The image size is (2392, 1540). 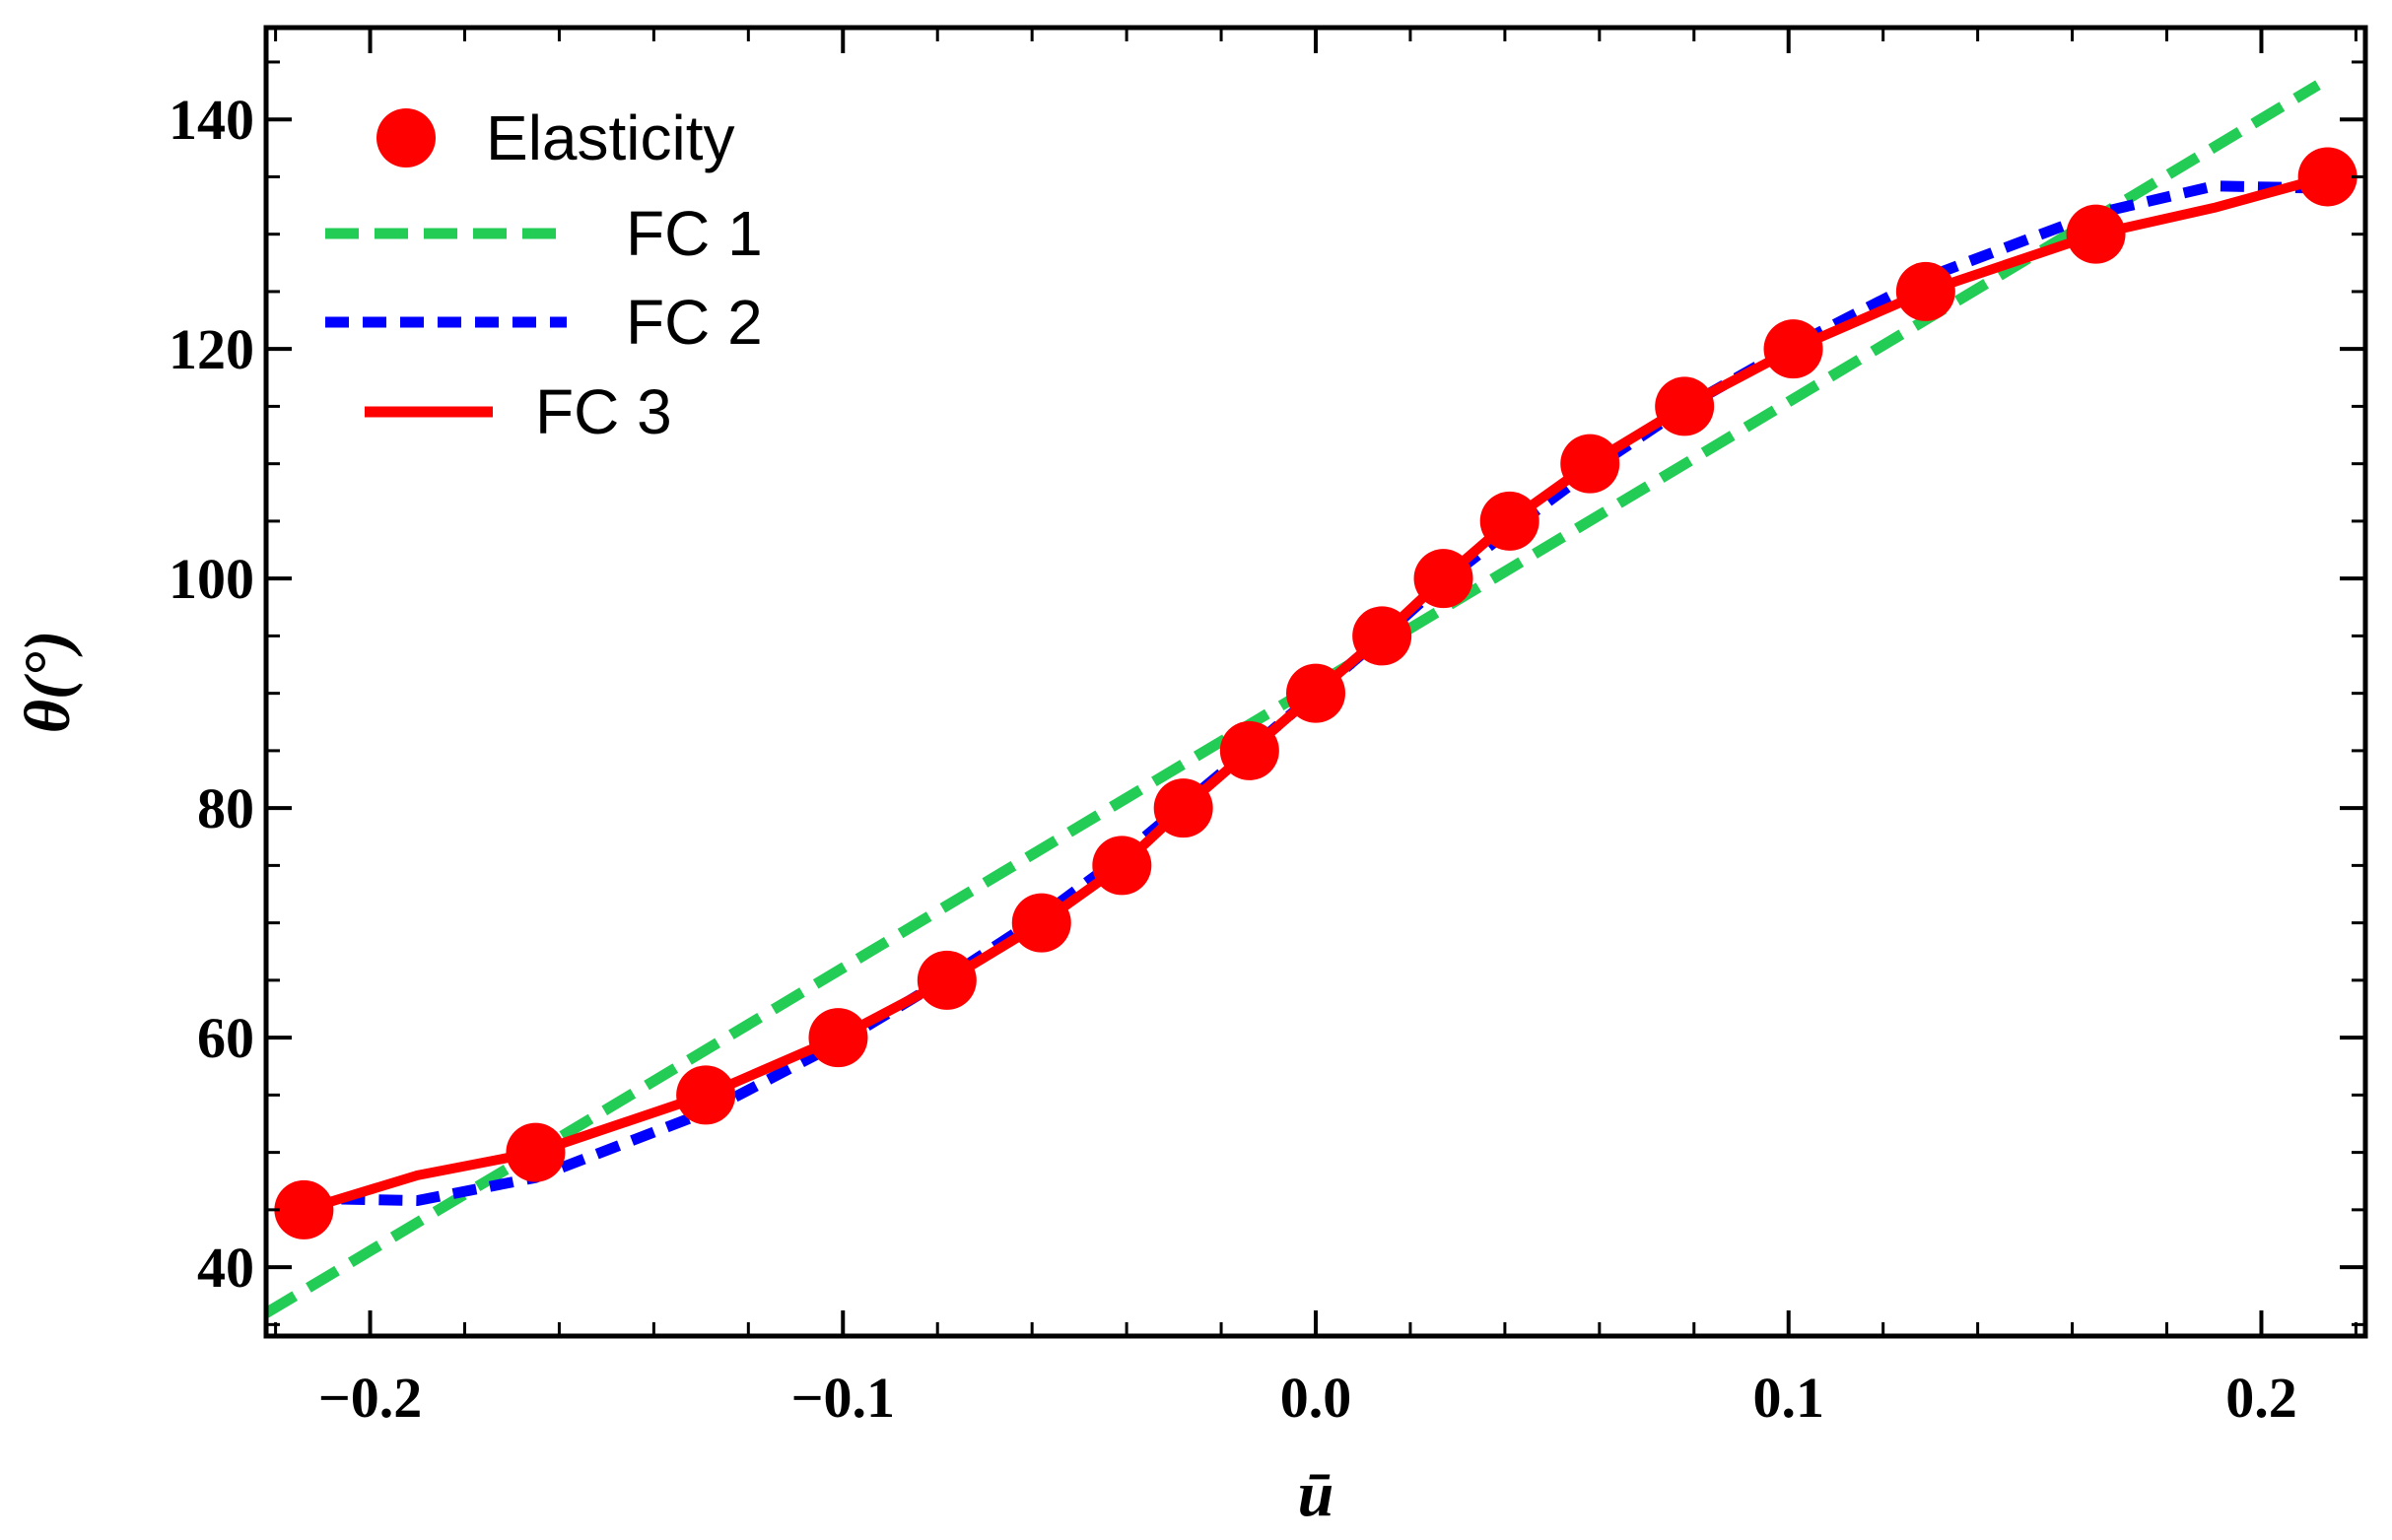 What do you see at coordinates (544, 274) in the screenshot?
I see `legend: Elasticity FC 1 FC 2 FC 3` at bounding box center [544, 274].